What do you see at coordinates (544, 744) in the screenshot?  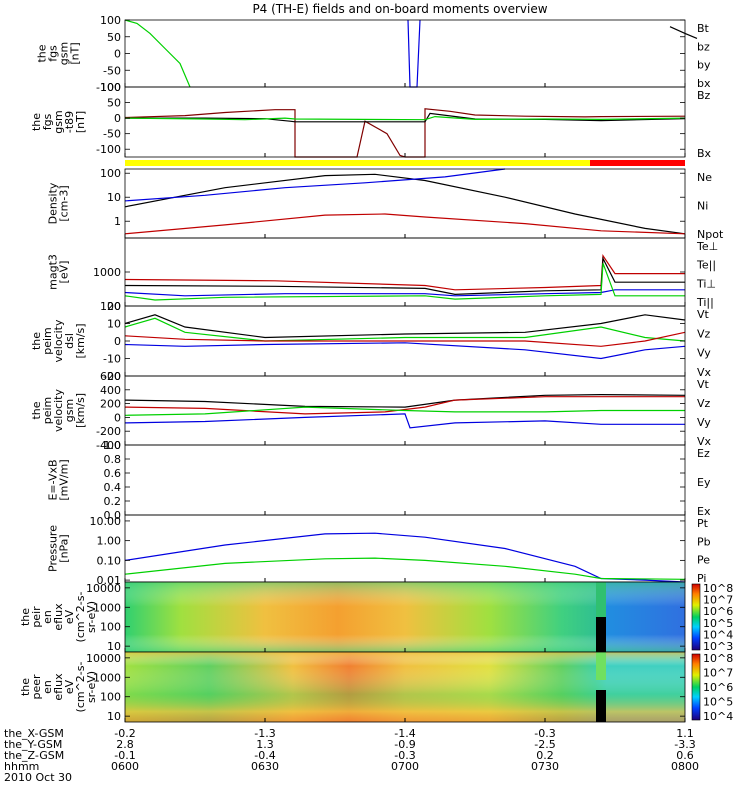 I see `ephemeris-value: -2.5` at bounding box center [544, 744].